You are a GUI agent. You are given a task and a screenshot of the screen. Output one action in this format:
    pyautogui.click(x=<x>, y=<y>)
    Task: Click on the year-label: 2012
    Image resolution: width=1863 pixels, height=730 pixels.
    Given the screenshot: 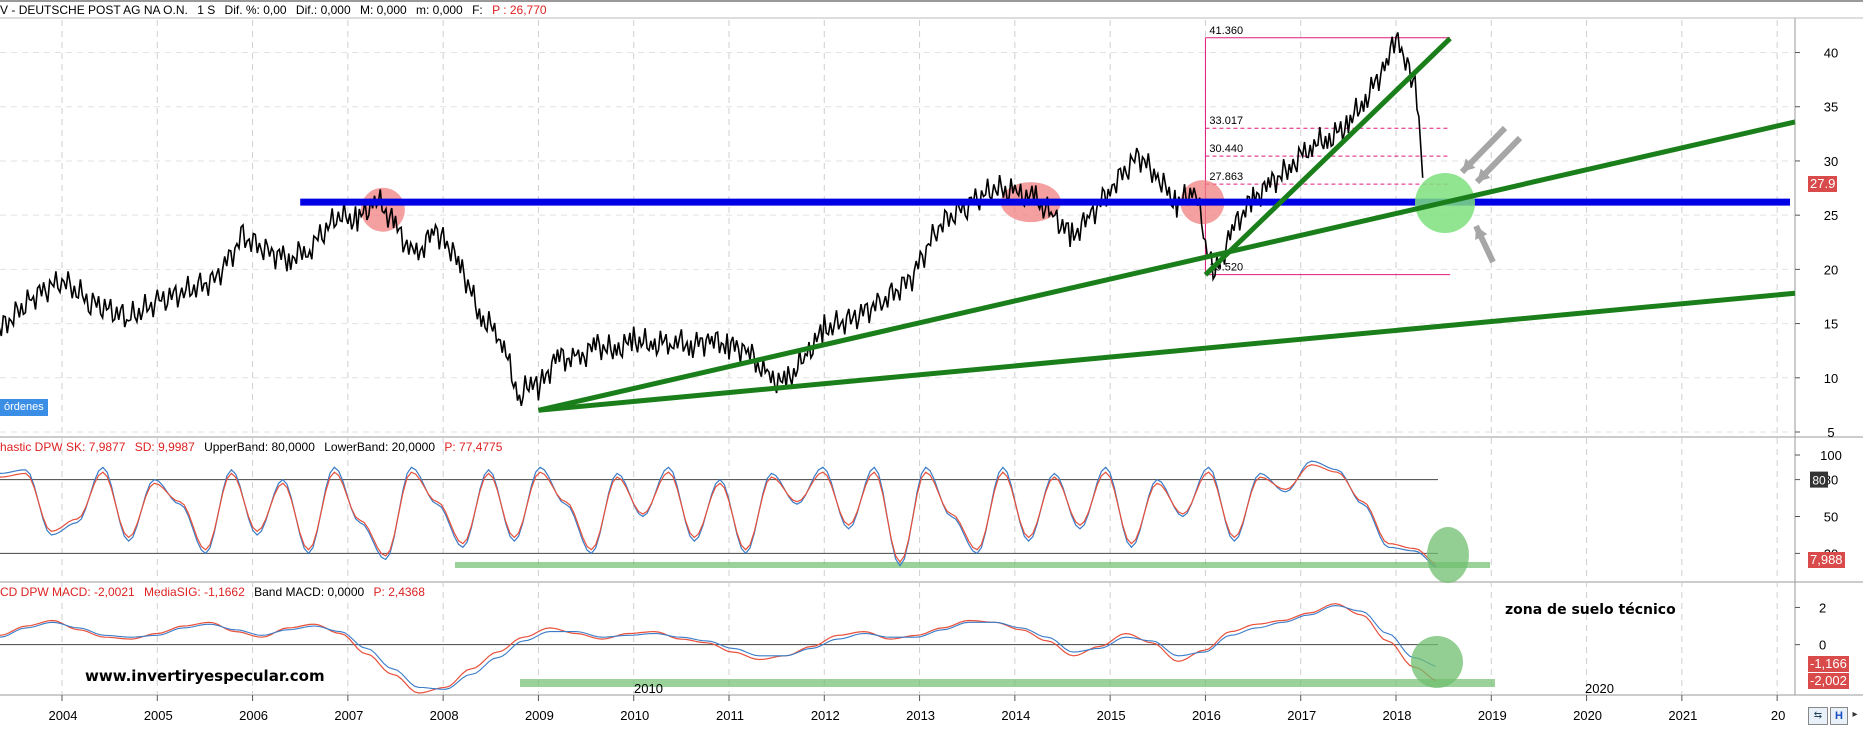 What is the action you would take?
    pyautogui.click(x=825, y=715)
    